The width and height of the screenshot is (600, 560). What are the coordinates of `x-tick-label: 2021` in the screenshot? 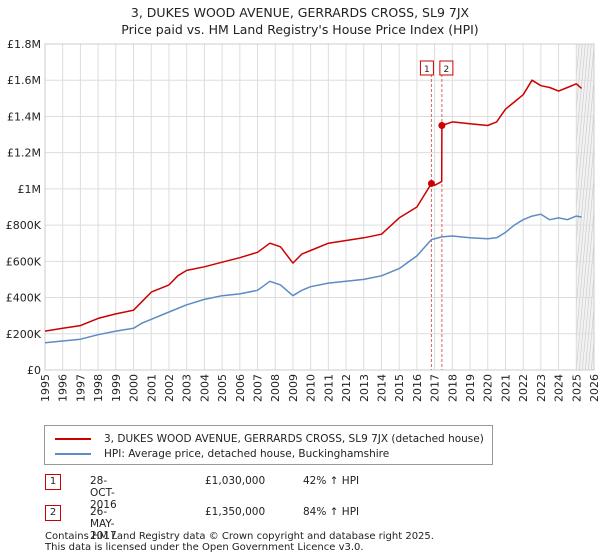 It's located at (505, 388).